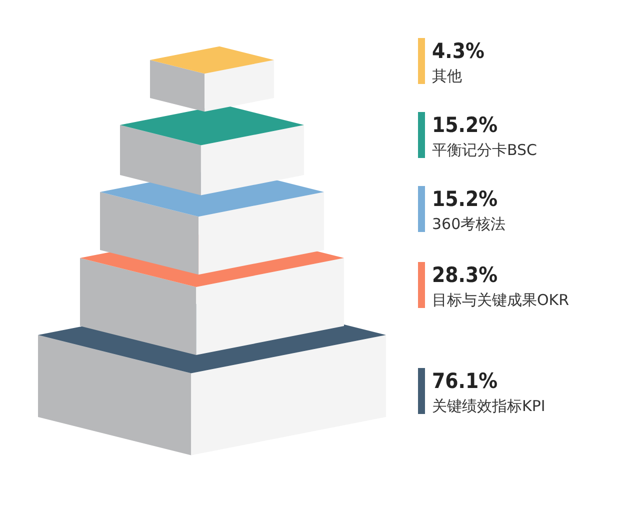 This screenshot has width=640, height=523. What do you see at coordinates (465, 275) in the screenshot?
I see `data-label: 28.3%` at bounding box center [465, 275].